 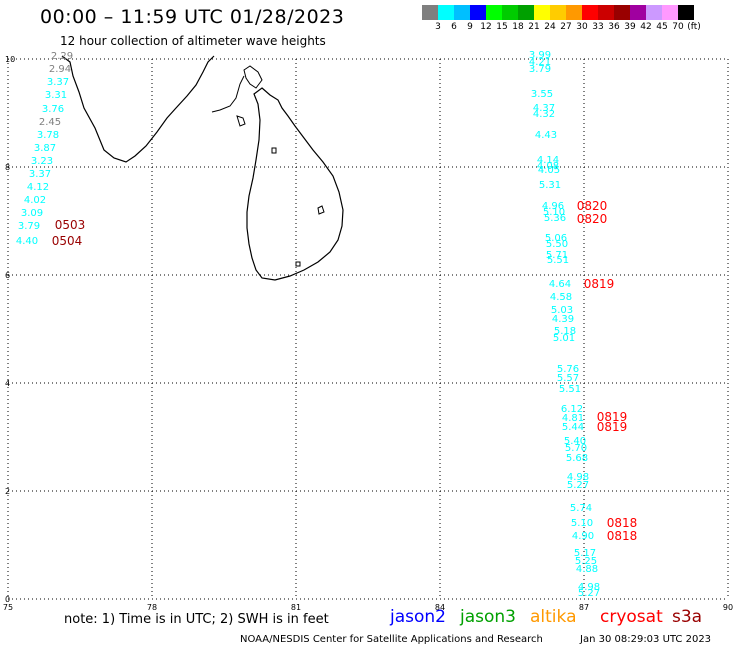 What do you see at coordinates (45, 148) in the screenshot?
I see `wave-height-label: 3.87` at bounding box center [45, 148].